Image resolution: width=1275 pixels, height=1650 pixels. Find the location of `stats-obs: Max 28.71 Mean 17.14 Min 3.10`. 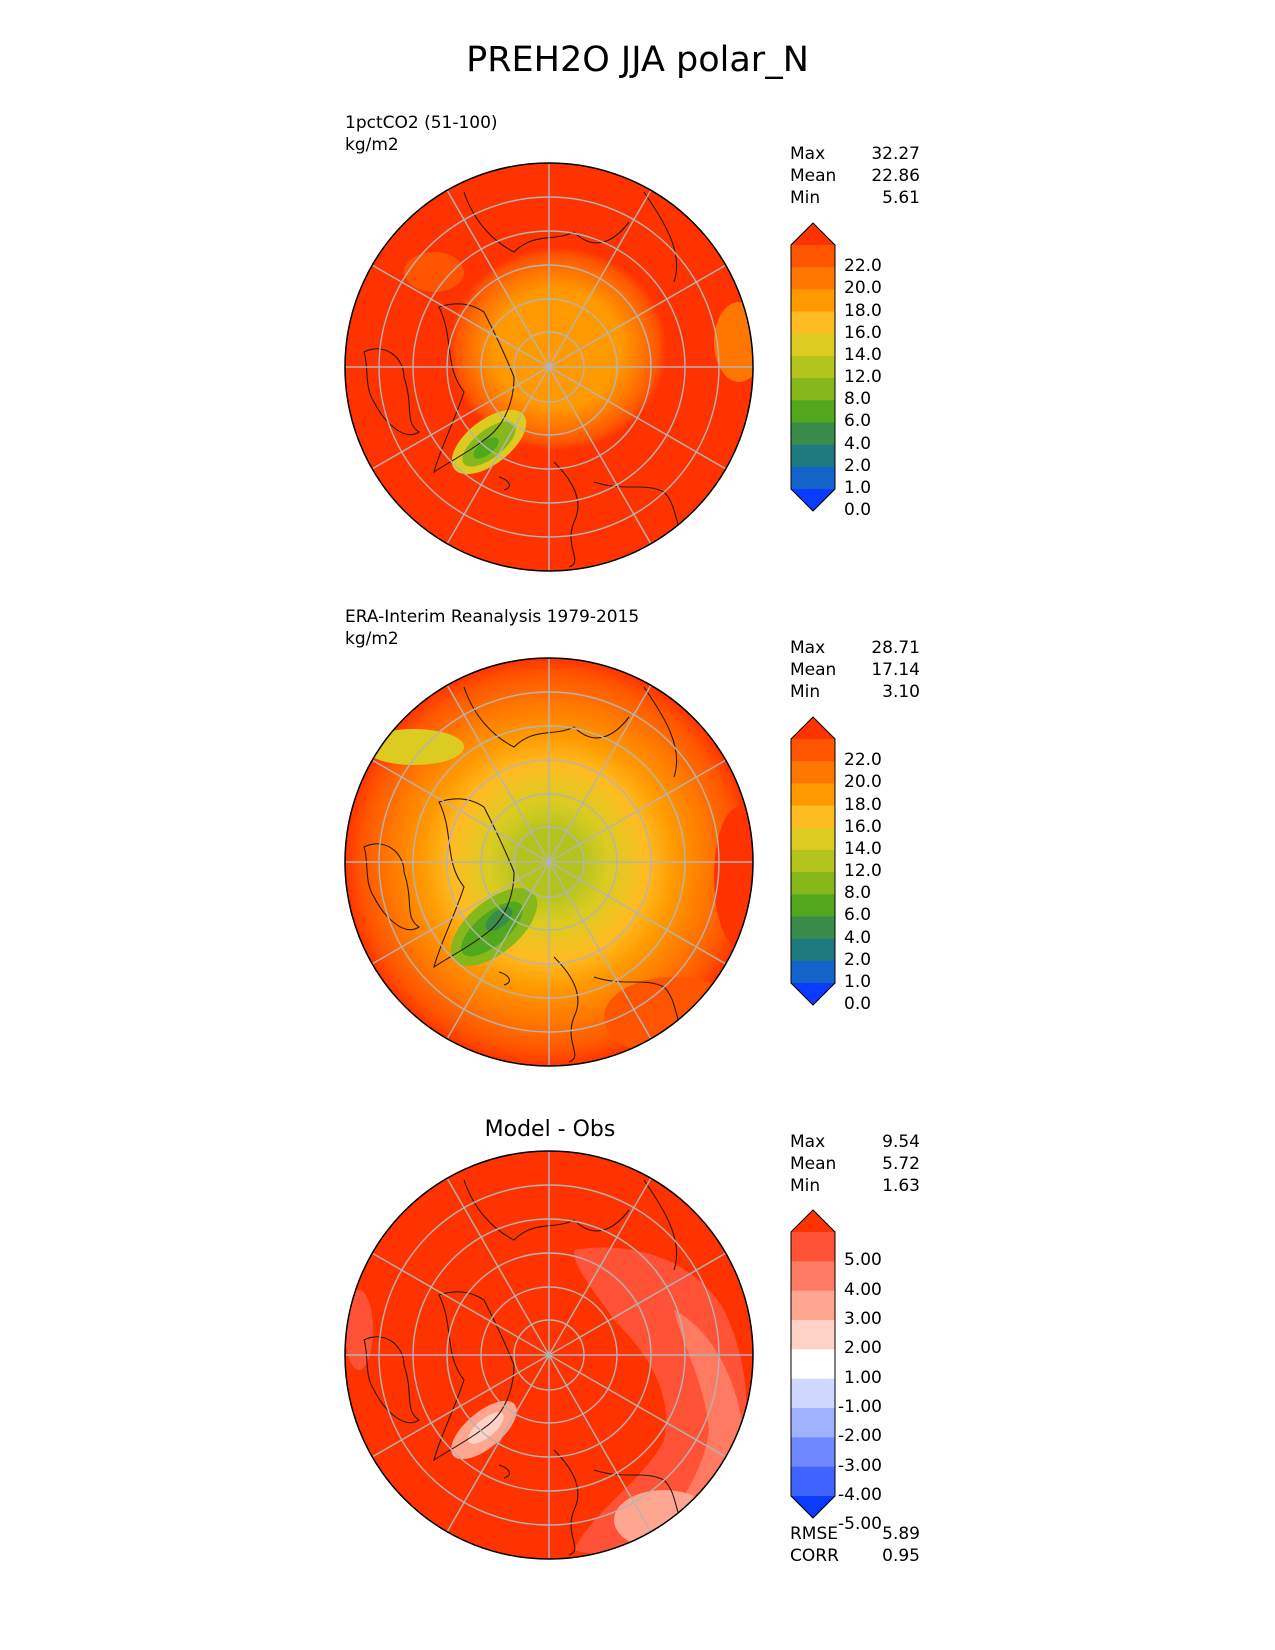

stats-obs: Max 28.71 Mean 17.14 Min 3.10 is located at coordinates (855, 670).